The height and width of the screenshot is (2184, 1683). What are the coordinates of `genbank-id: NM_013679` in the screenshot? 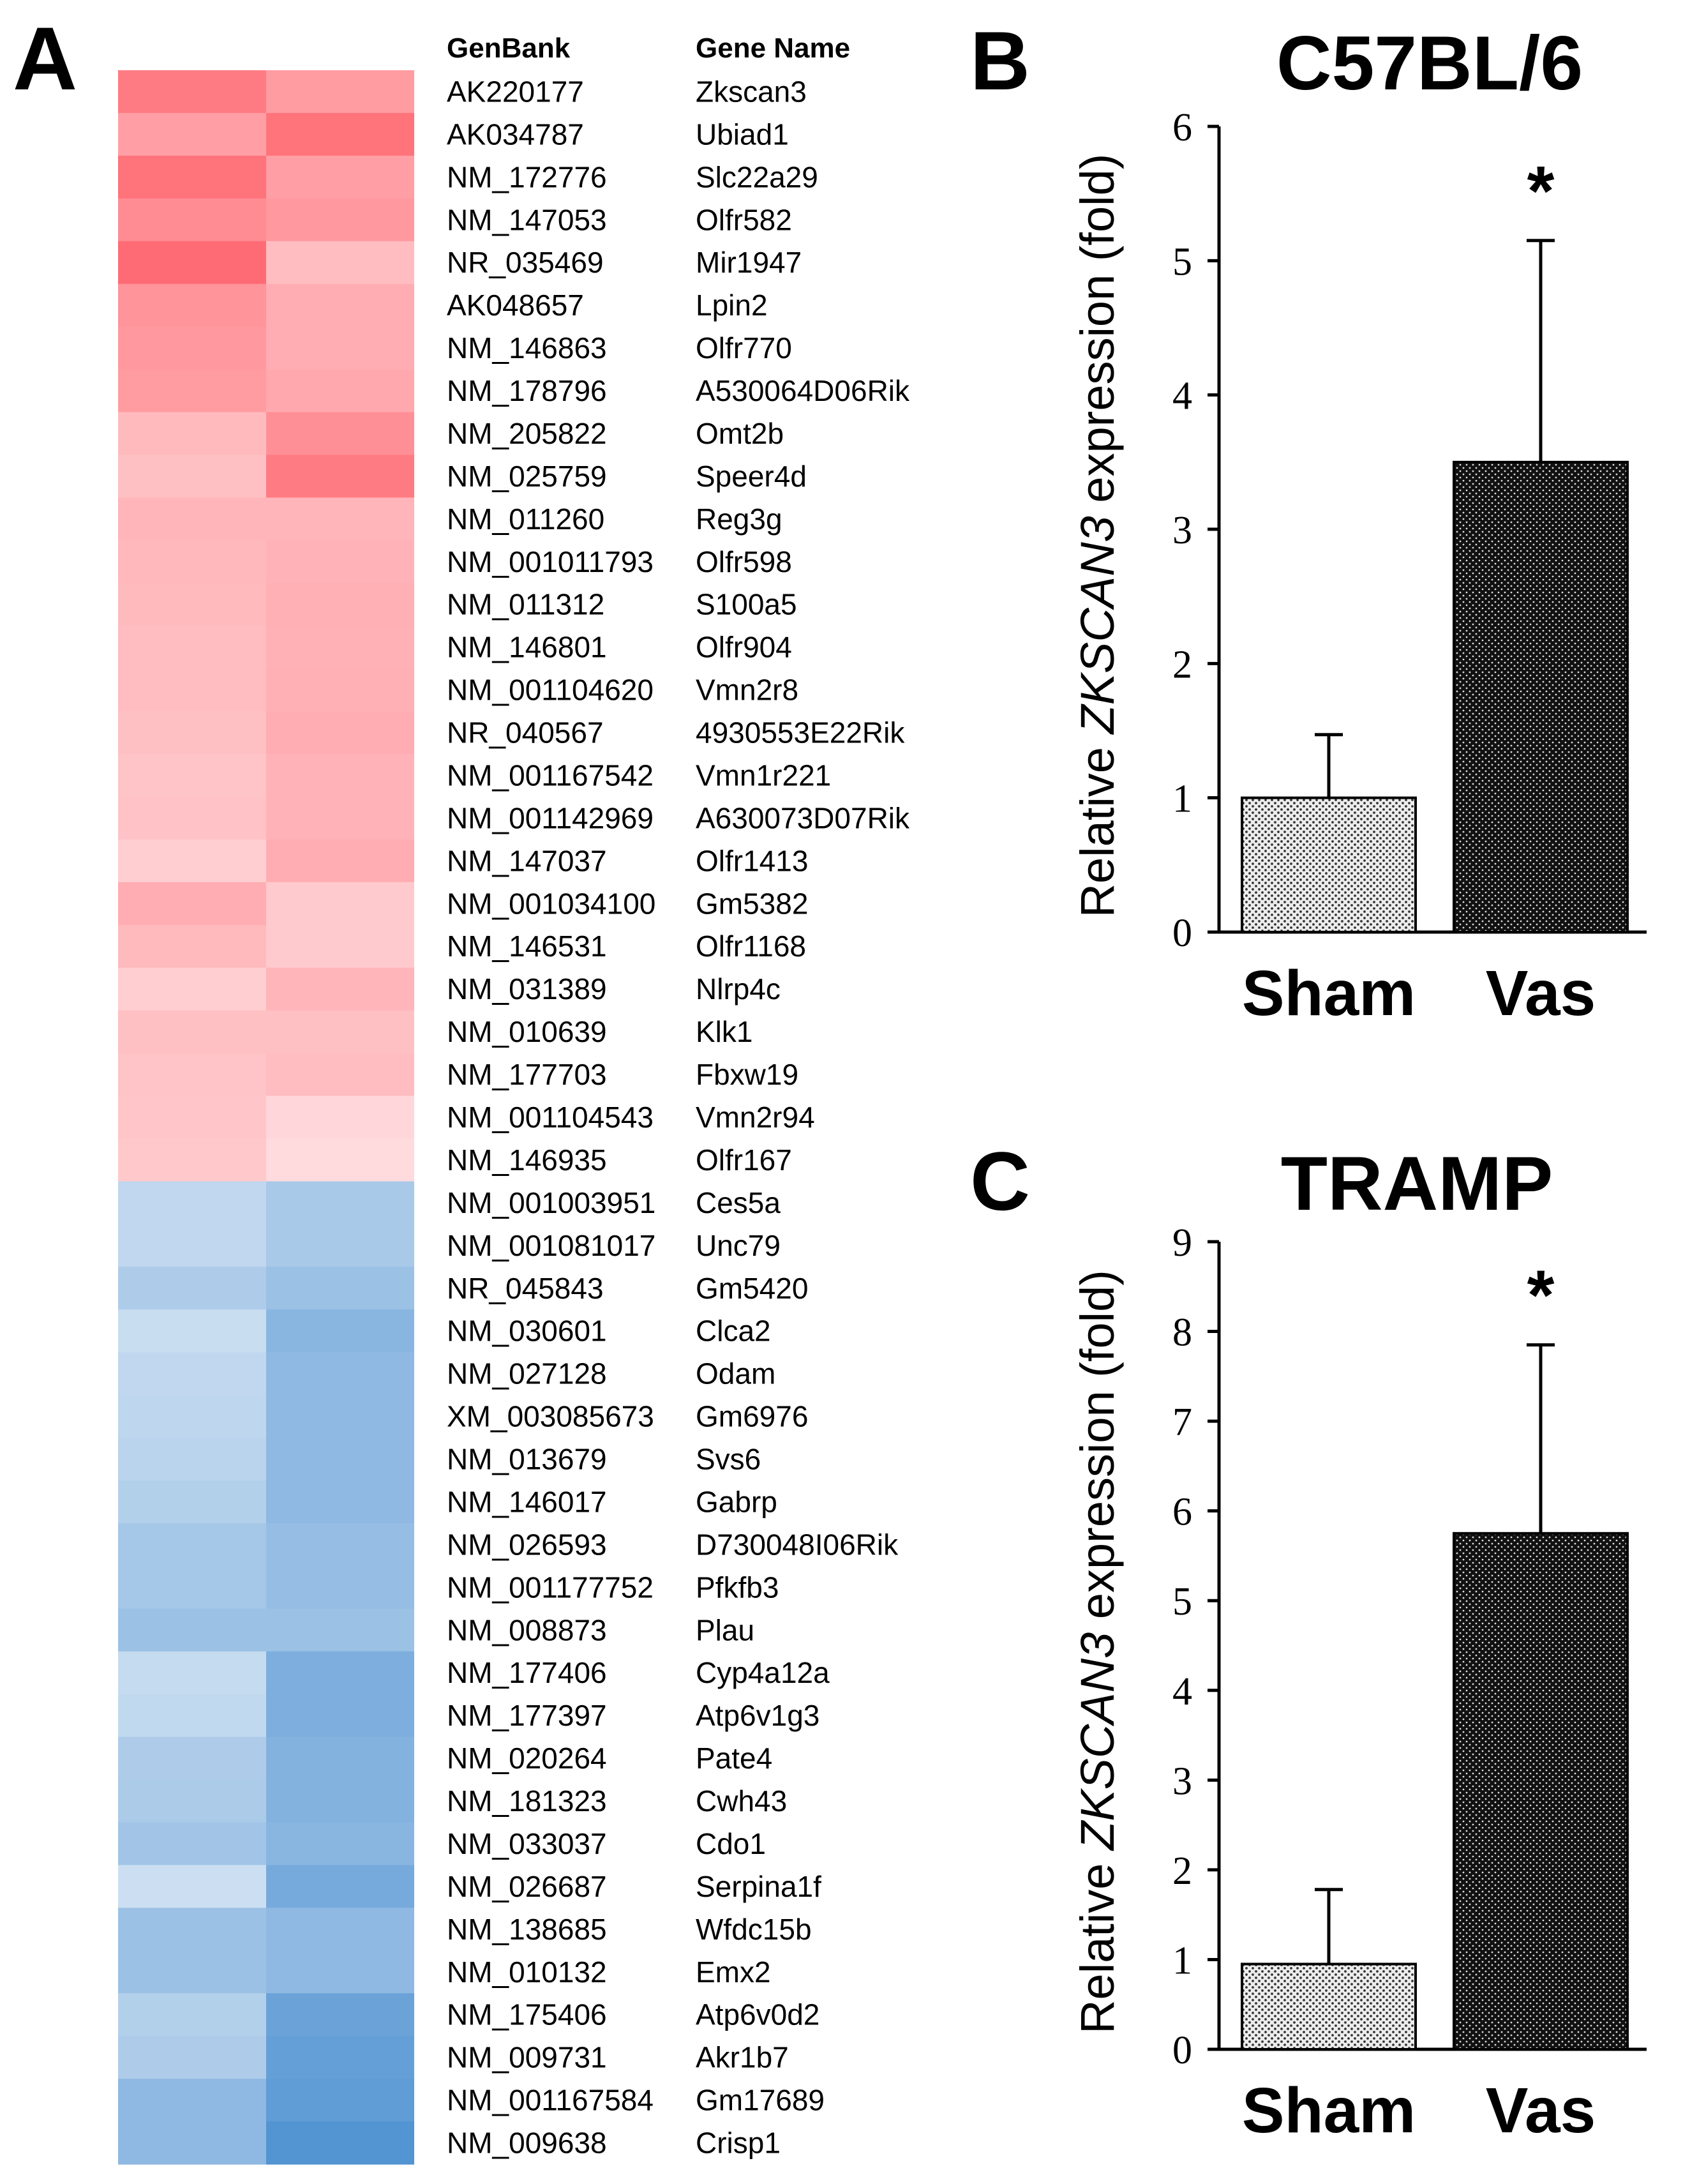 It's located at (527, 1460).